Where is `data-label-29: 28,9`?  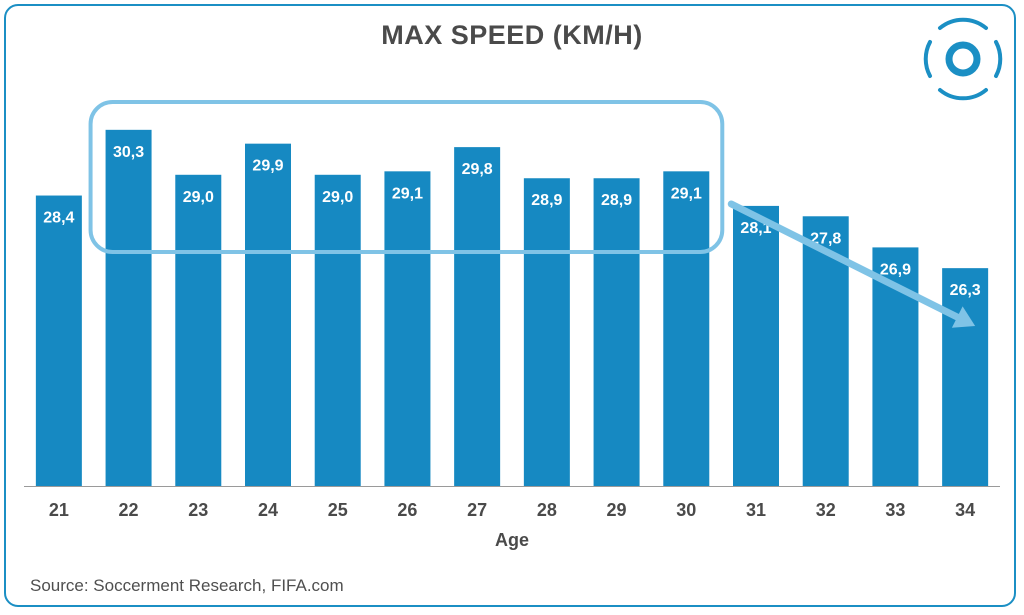 data-label-29: 28,9 is located at coordinates (616, 200).